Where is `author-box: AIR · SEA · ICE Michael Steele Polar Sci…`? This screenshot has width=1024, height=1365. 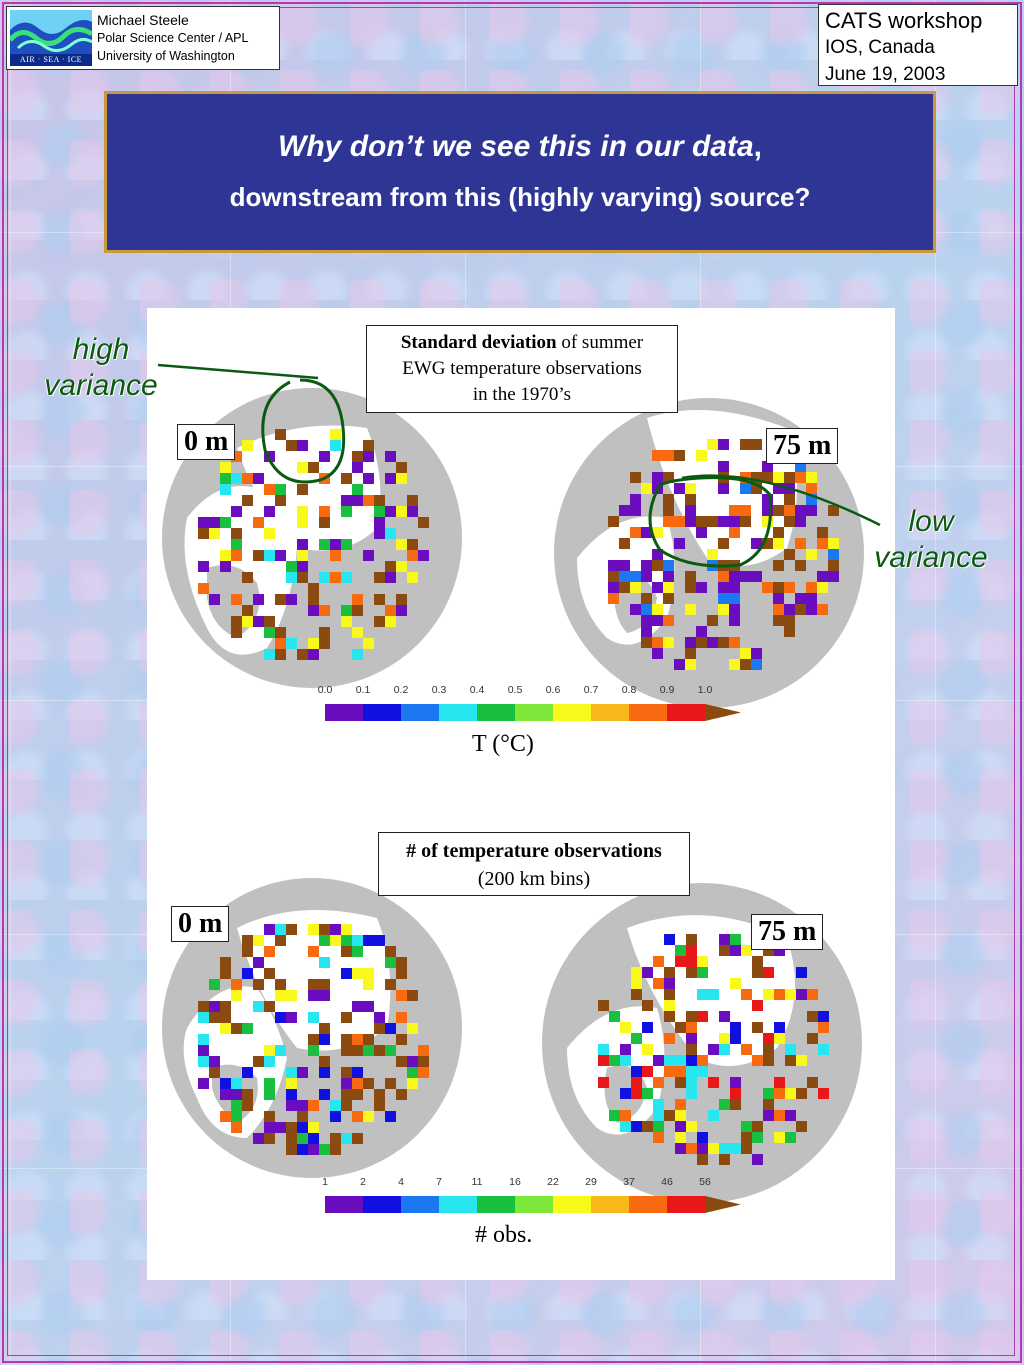
author-box: AIR · SEA · ICE Michael Steele Polar Sci… is located at coordinates (143, 38).